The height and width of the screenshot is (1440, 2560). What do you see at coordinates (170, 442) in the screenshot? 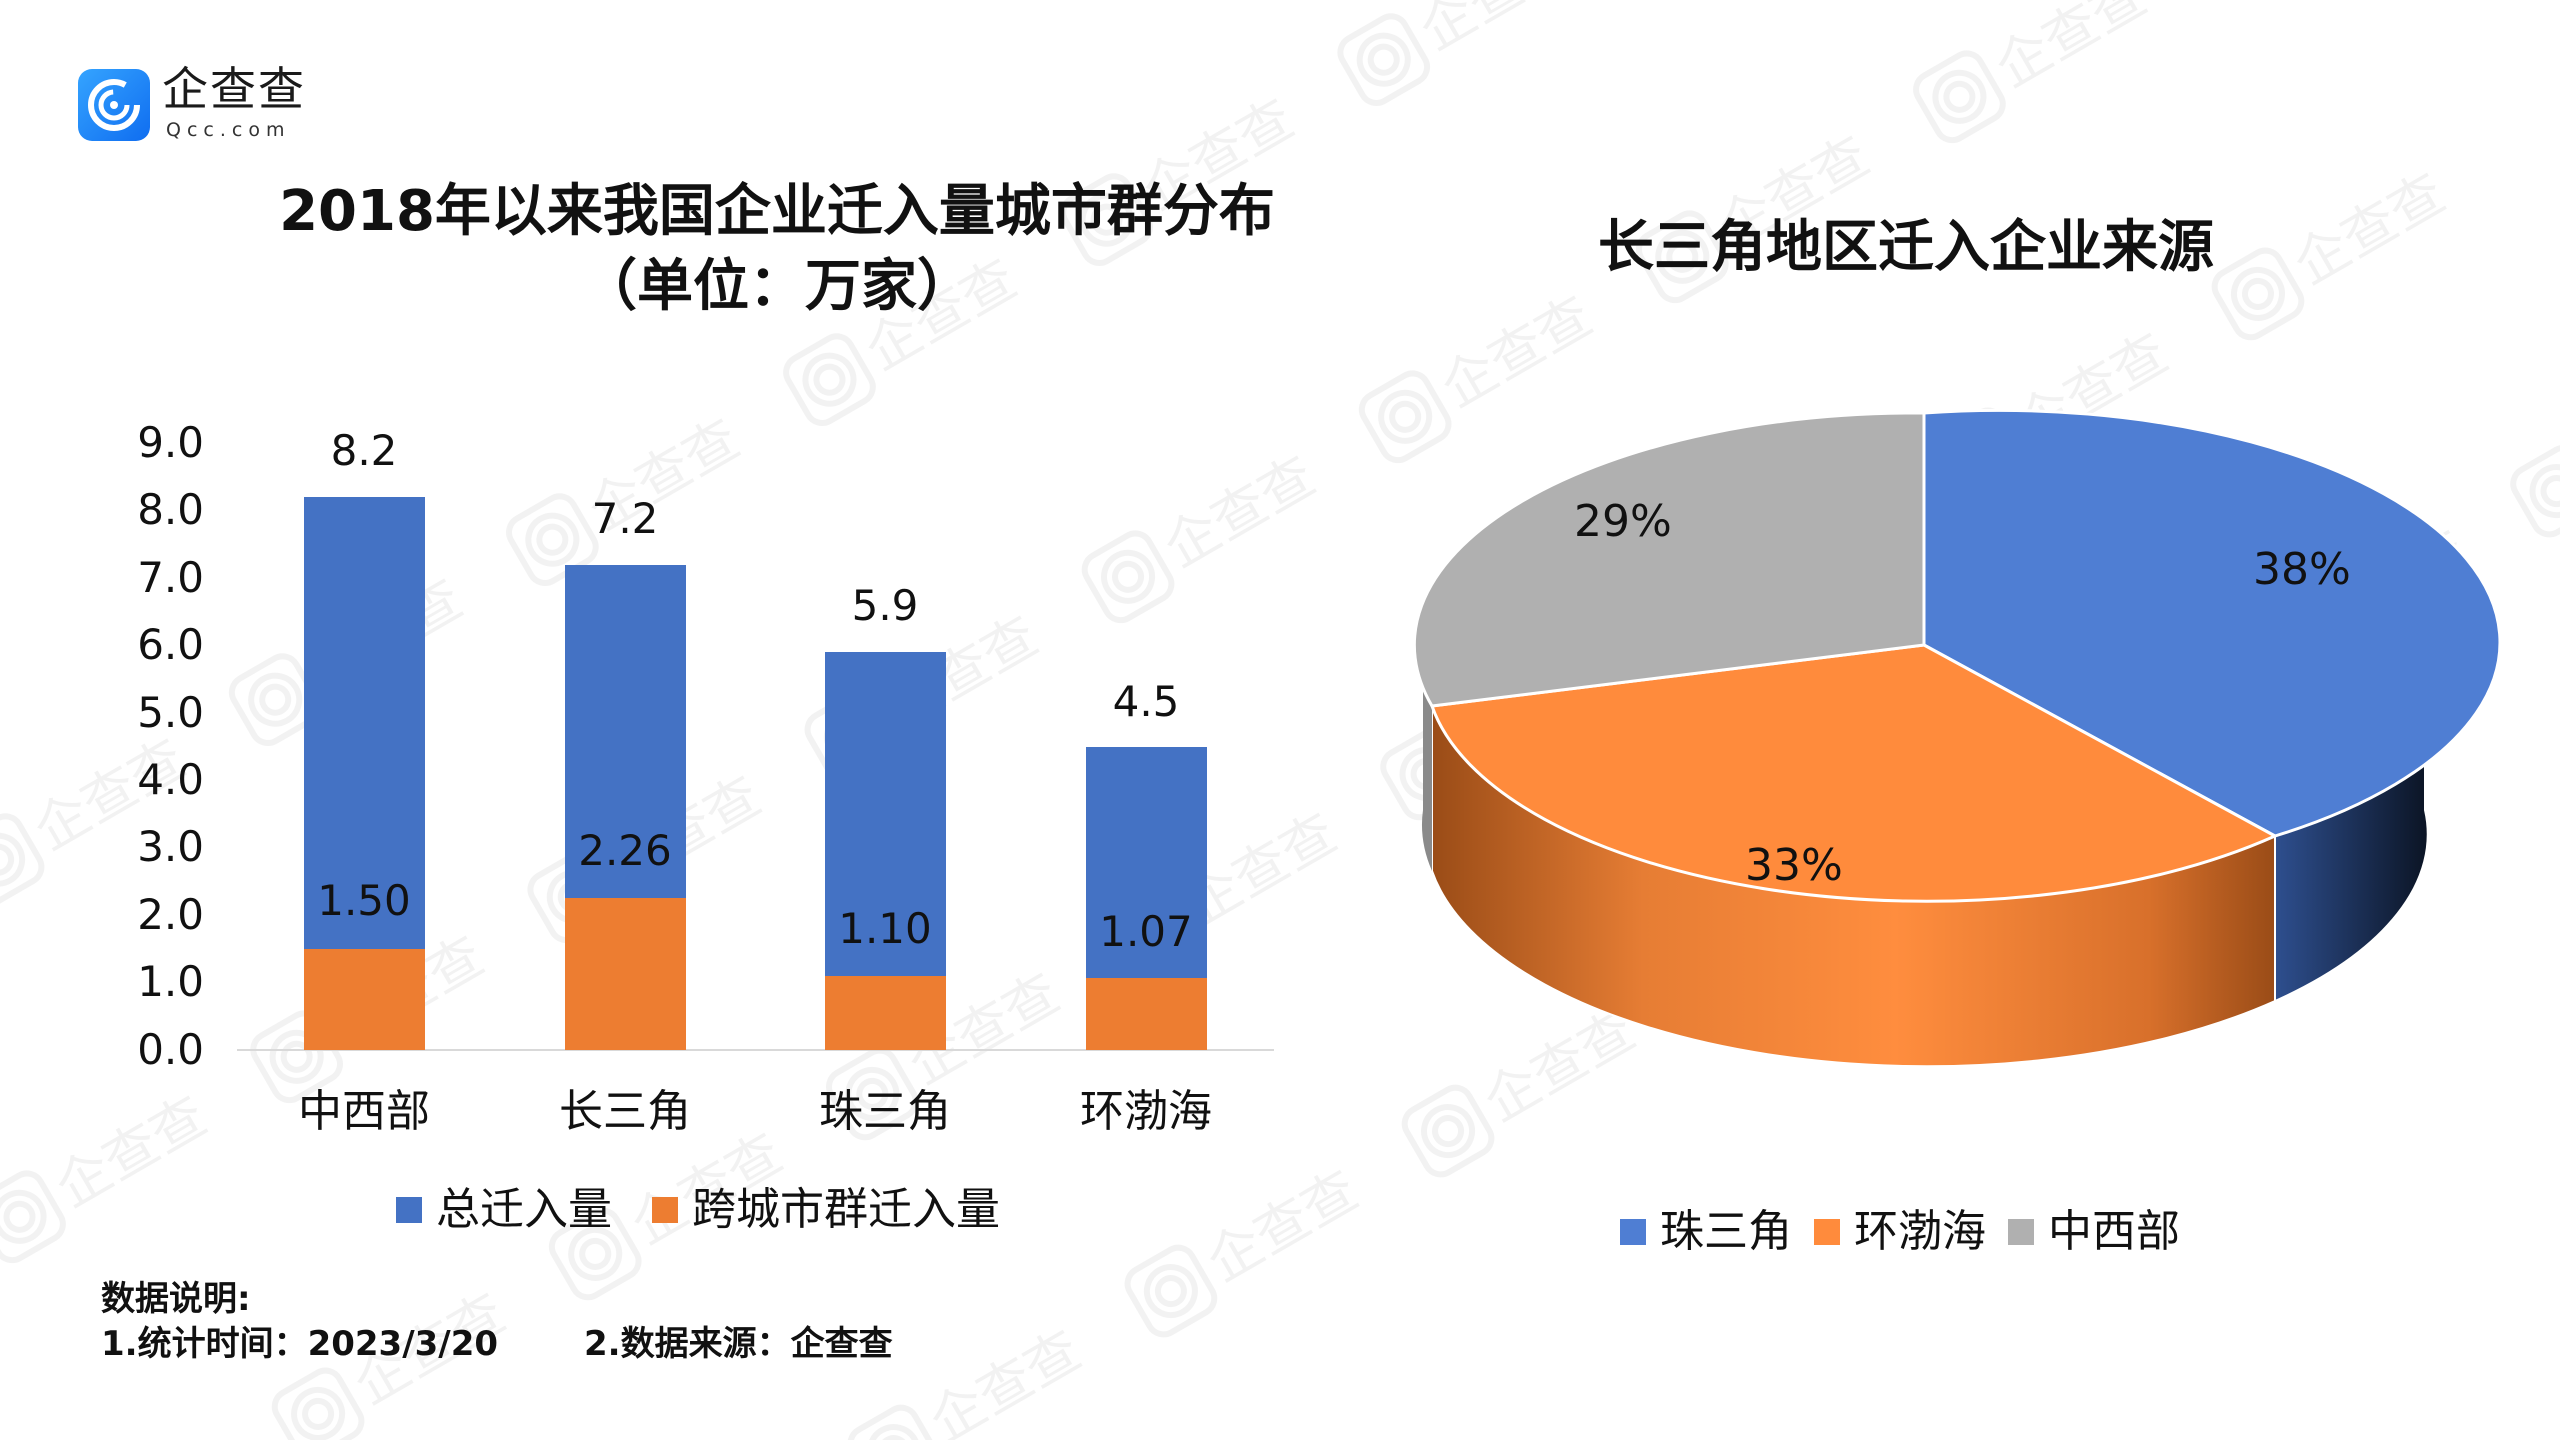
I see `y-tick: 9.0` at bounding box center [170, 442].